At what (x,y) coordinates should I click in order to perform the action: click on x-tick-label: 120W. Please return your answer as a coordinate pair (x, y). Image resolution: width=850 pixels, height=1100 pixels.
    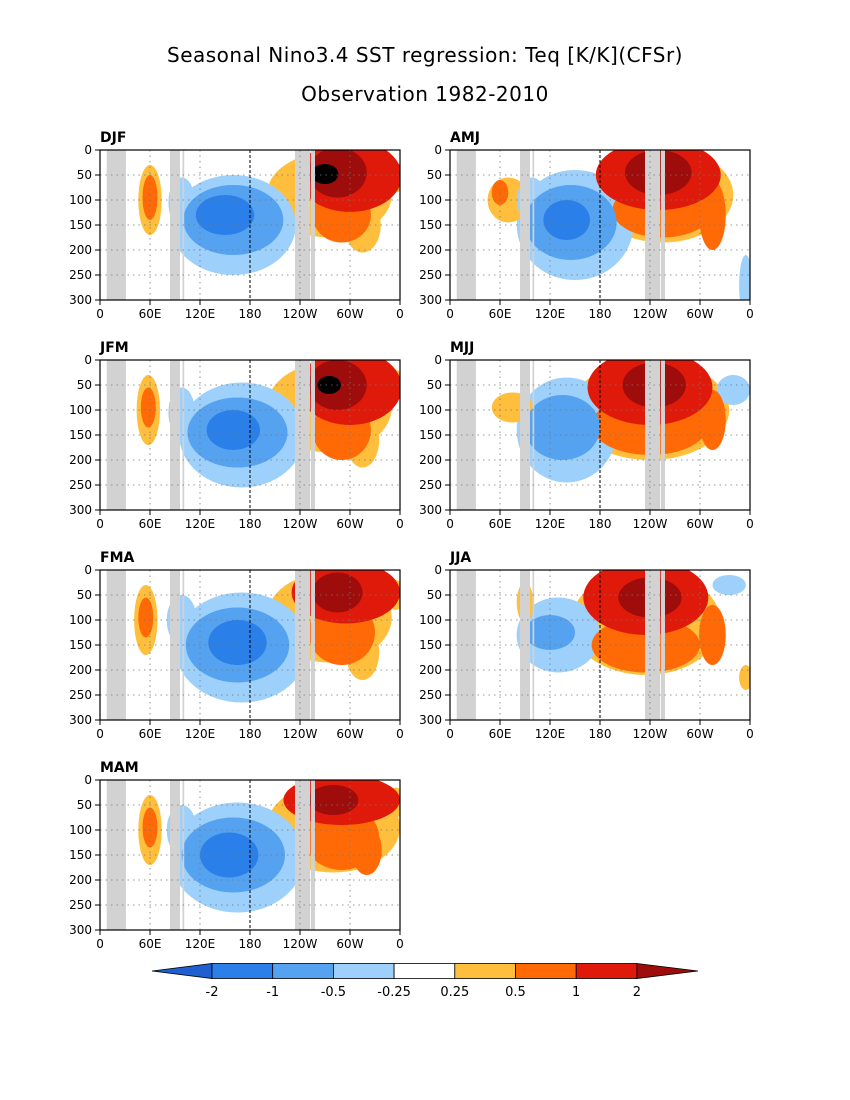
    Looking at the image, I should click on (650, 524).